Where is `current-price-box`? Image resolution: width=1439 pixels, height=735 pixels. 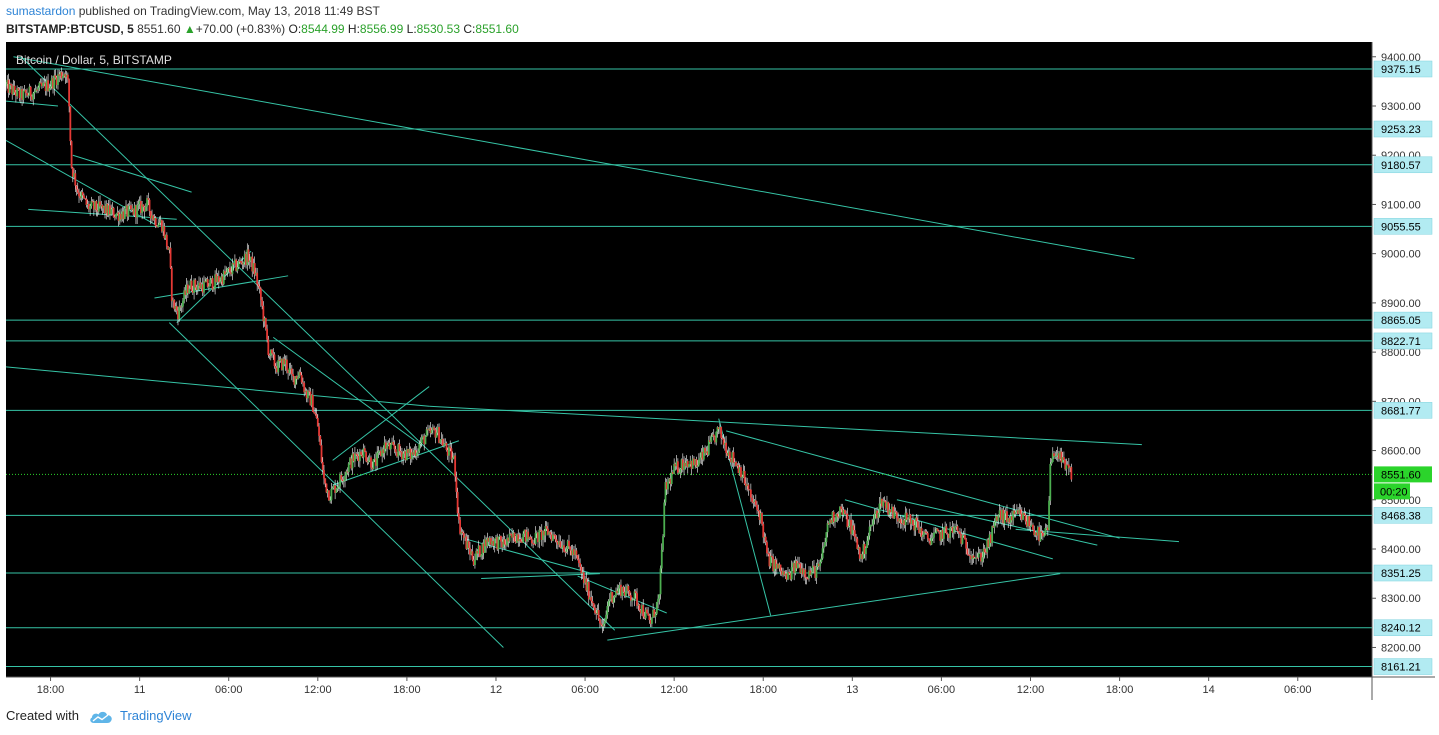
current-price-box is located at coordinates (1403, 474).